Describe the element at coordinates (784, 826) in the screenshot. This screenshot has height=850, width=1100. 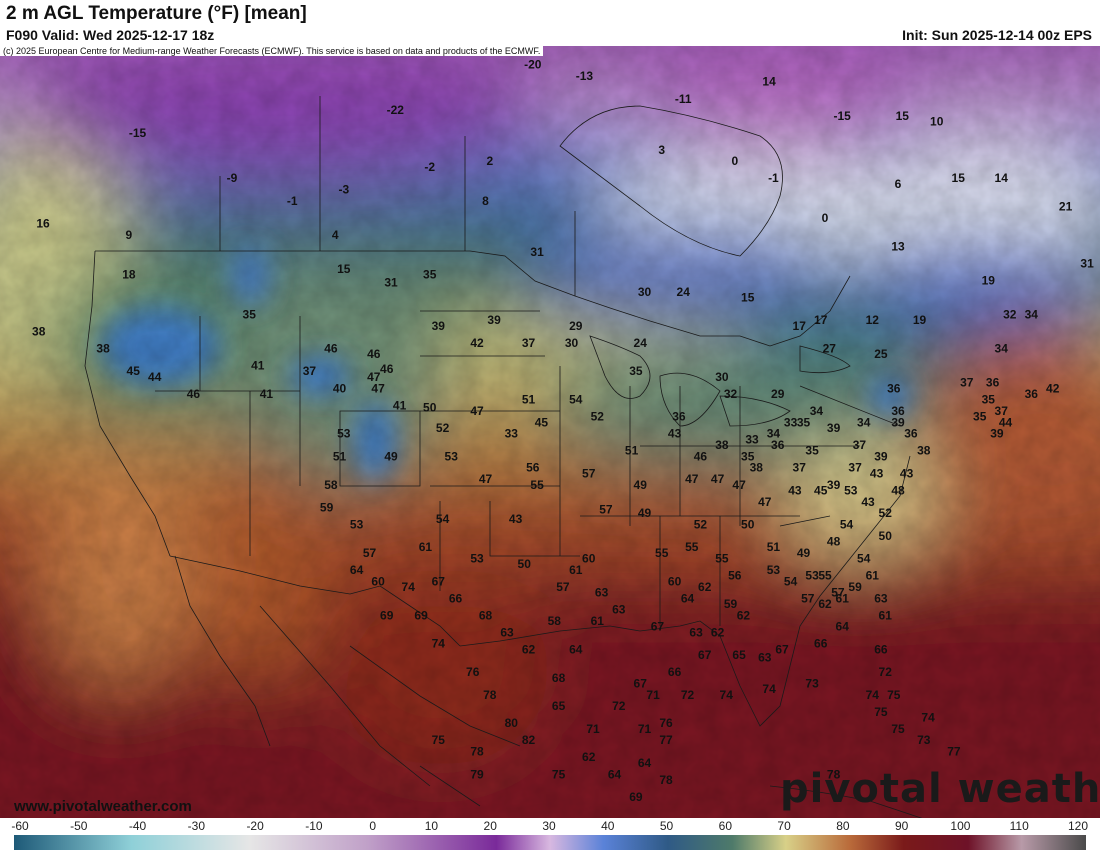
I see `colorbar-tick-label: 70` at that location.